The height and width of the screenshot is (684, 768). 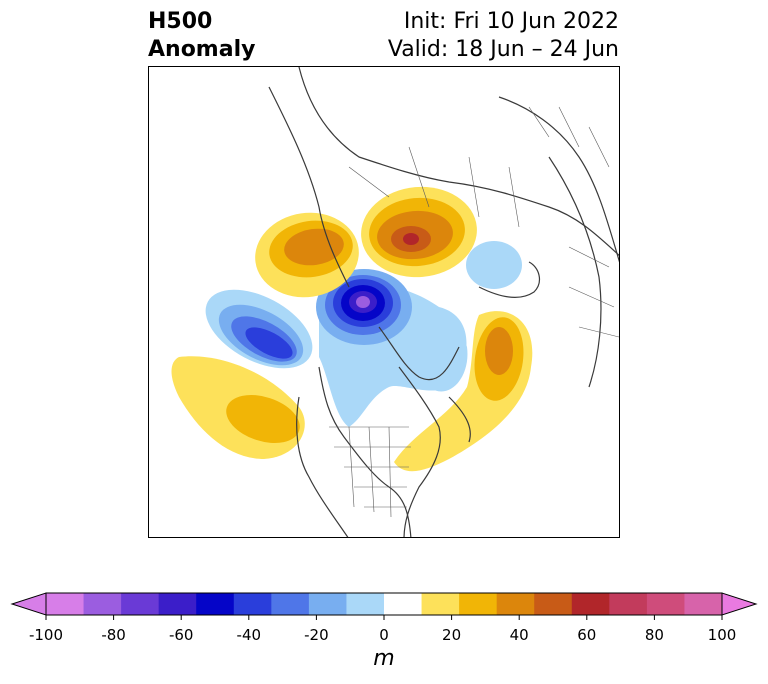 What do you see at coordinates (587, 635) in the screenshot?
I see `colorbar-tick-label: 60` at bounding box center [587, 635].